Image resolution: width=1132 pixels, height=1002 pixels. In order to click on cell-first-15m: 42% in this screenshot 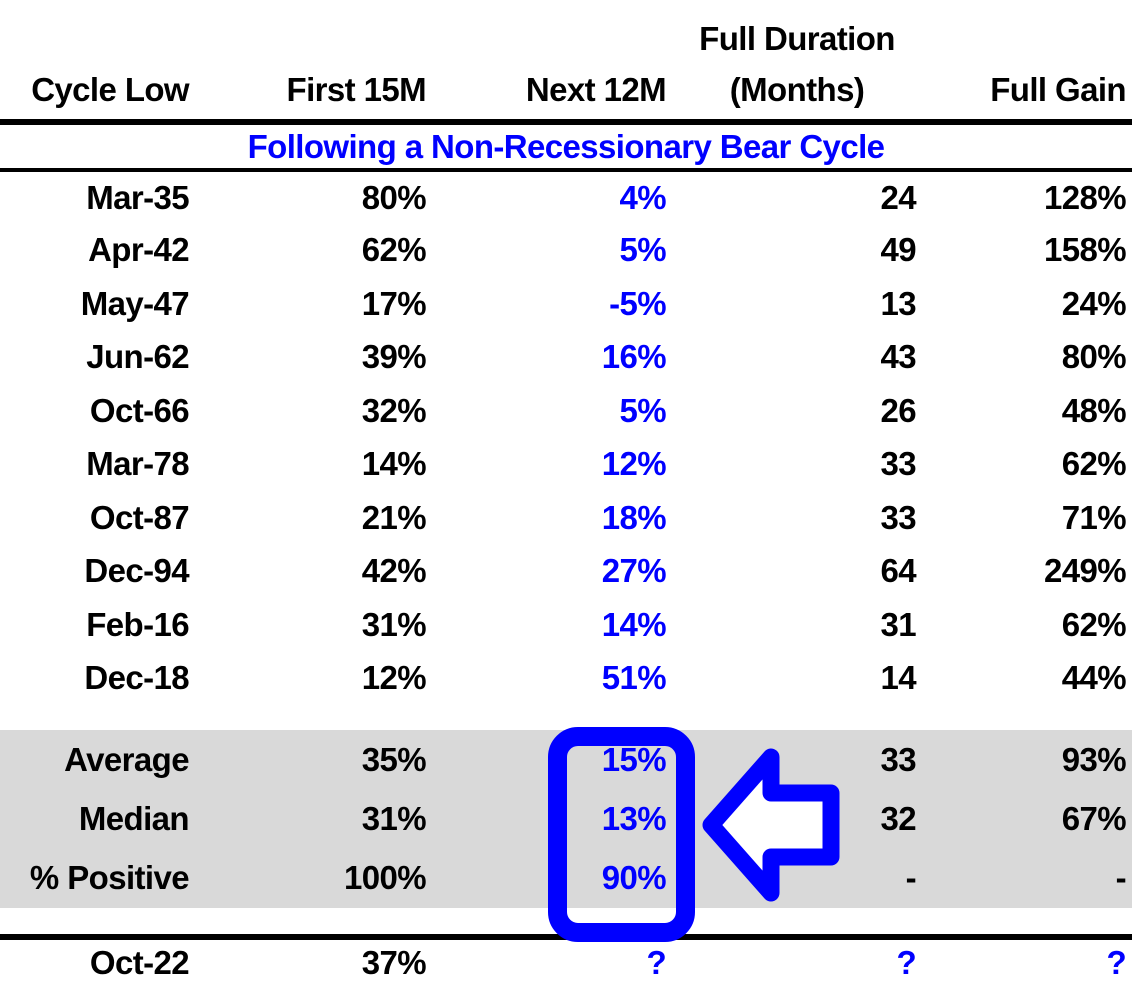, I will do `click(394, 571)`.